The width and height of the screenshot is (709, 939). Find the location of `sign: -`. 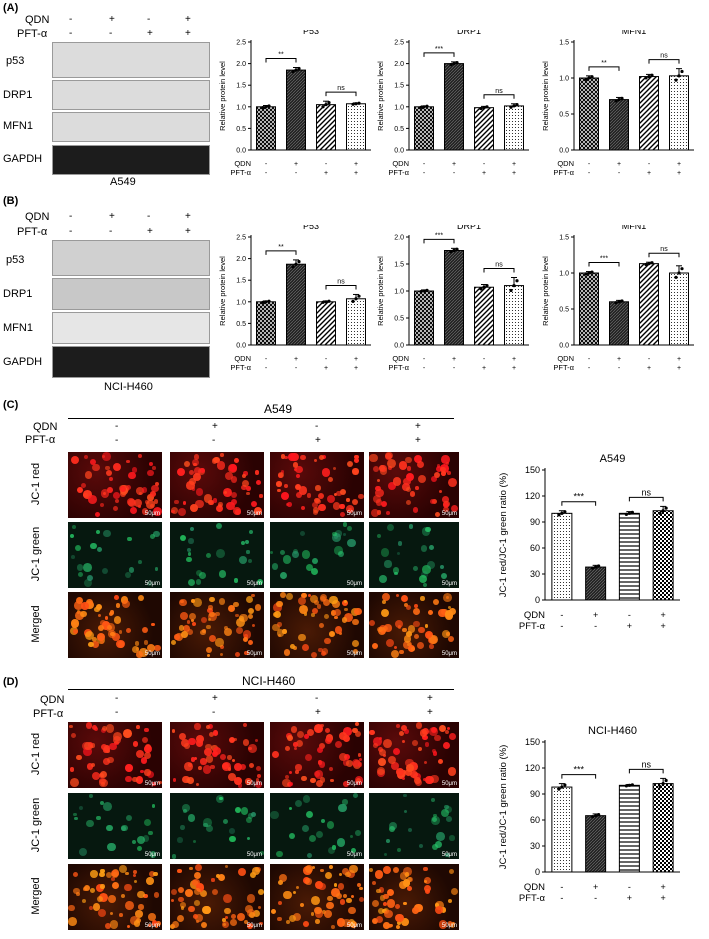

sign: - is located at coordinates (117, 440).